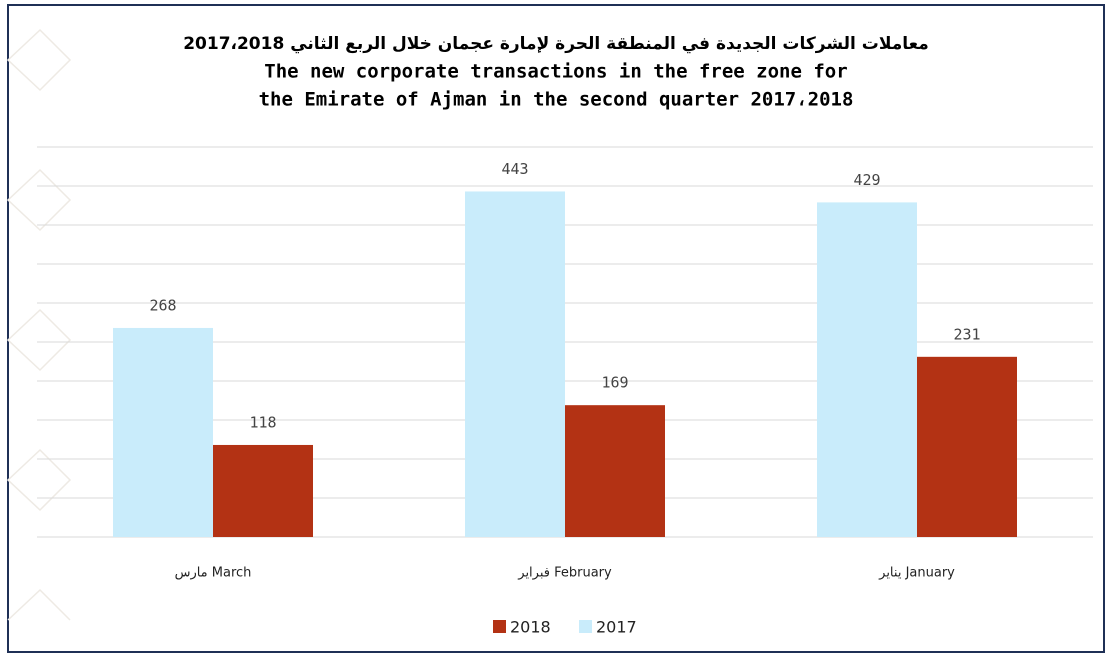  What do you see at coordinates (616, 627) in the screenshot?
I see `legend-label: 2017` at bounding box center [616, 627].